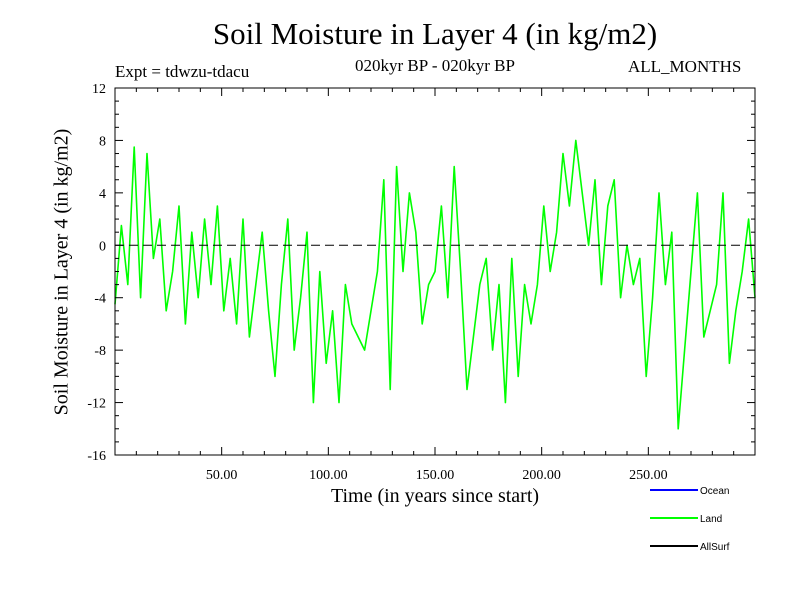 The width and height of the screenshot is (800, 600). I want to click on y-tick-label: 4, so click(102, 194).